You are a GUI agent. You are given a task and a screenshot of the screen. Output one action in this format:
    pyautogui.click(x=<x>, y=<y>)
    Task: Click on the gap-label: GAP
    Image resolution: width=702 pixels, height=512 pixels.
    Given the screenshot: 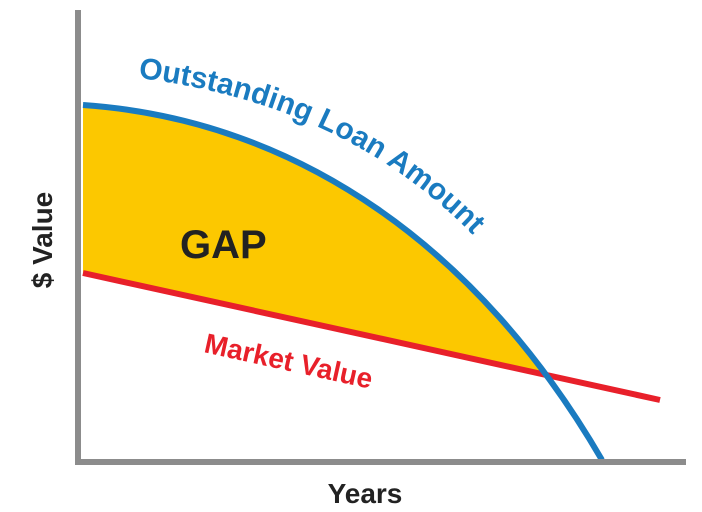 What is the action you would take?
    pyautogui.click(x=223, y=245)
    